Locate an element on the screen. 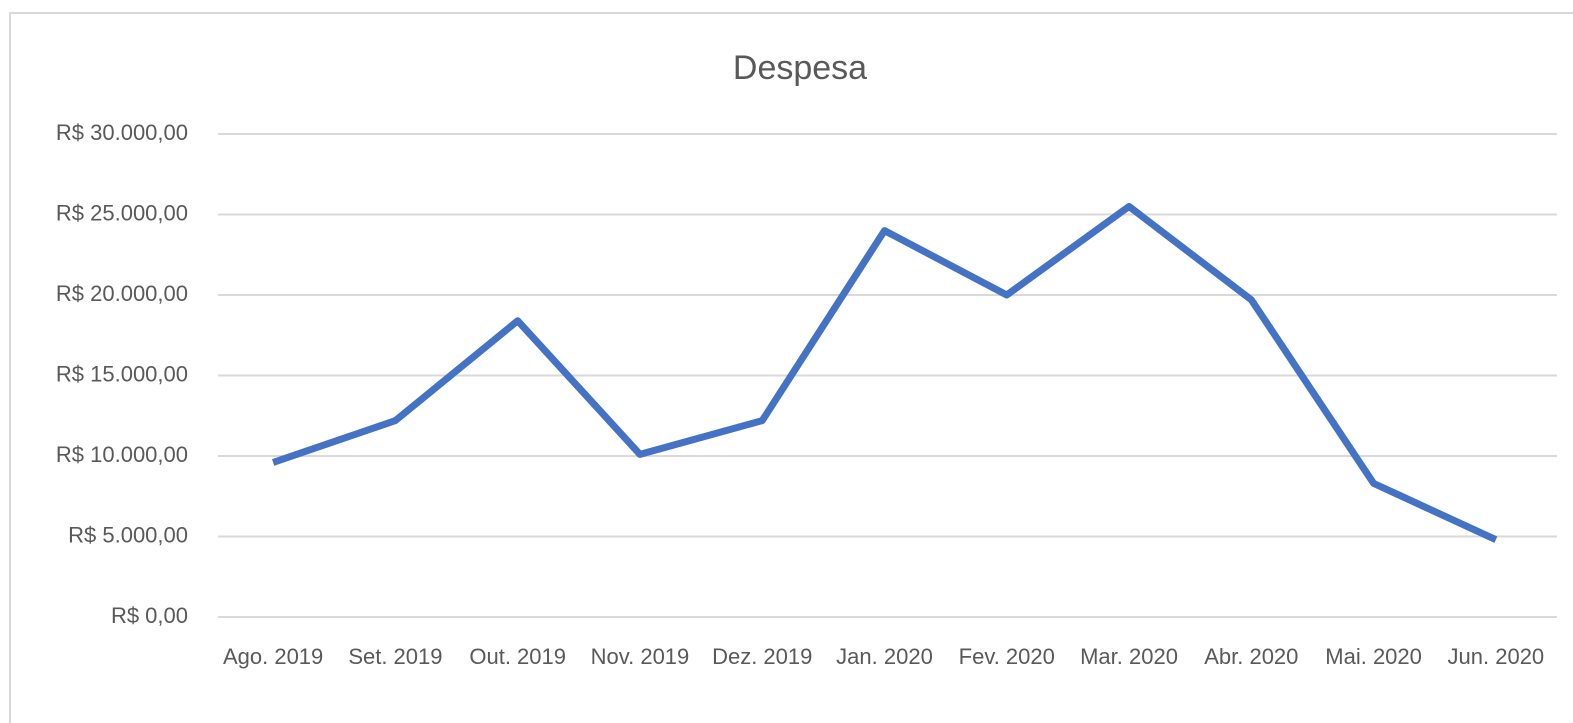 The width and height of the screenshot is (1573, 723). x-tick-label: Jun. 2020 is located at coordinates (1496, 656).